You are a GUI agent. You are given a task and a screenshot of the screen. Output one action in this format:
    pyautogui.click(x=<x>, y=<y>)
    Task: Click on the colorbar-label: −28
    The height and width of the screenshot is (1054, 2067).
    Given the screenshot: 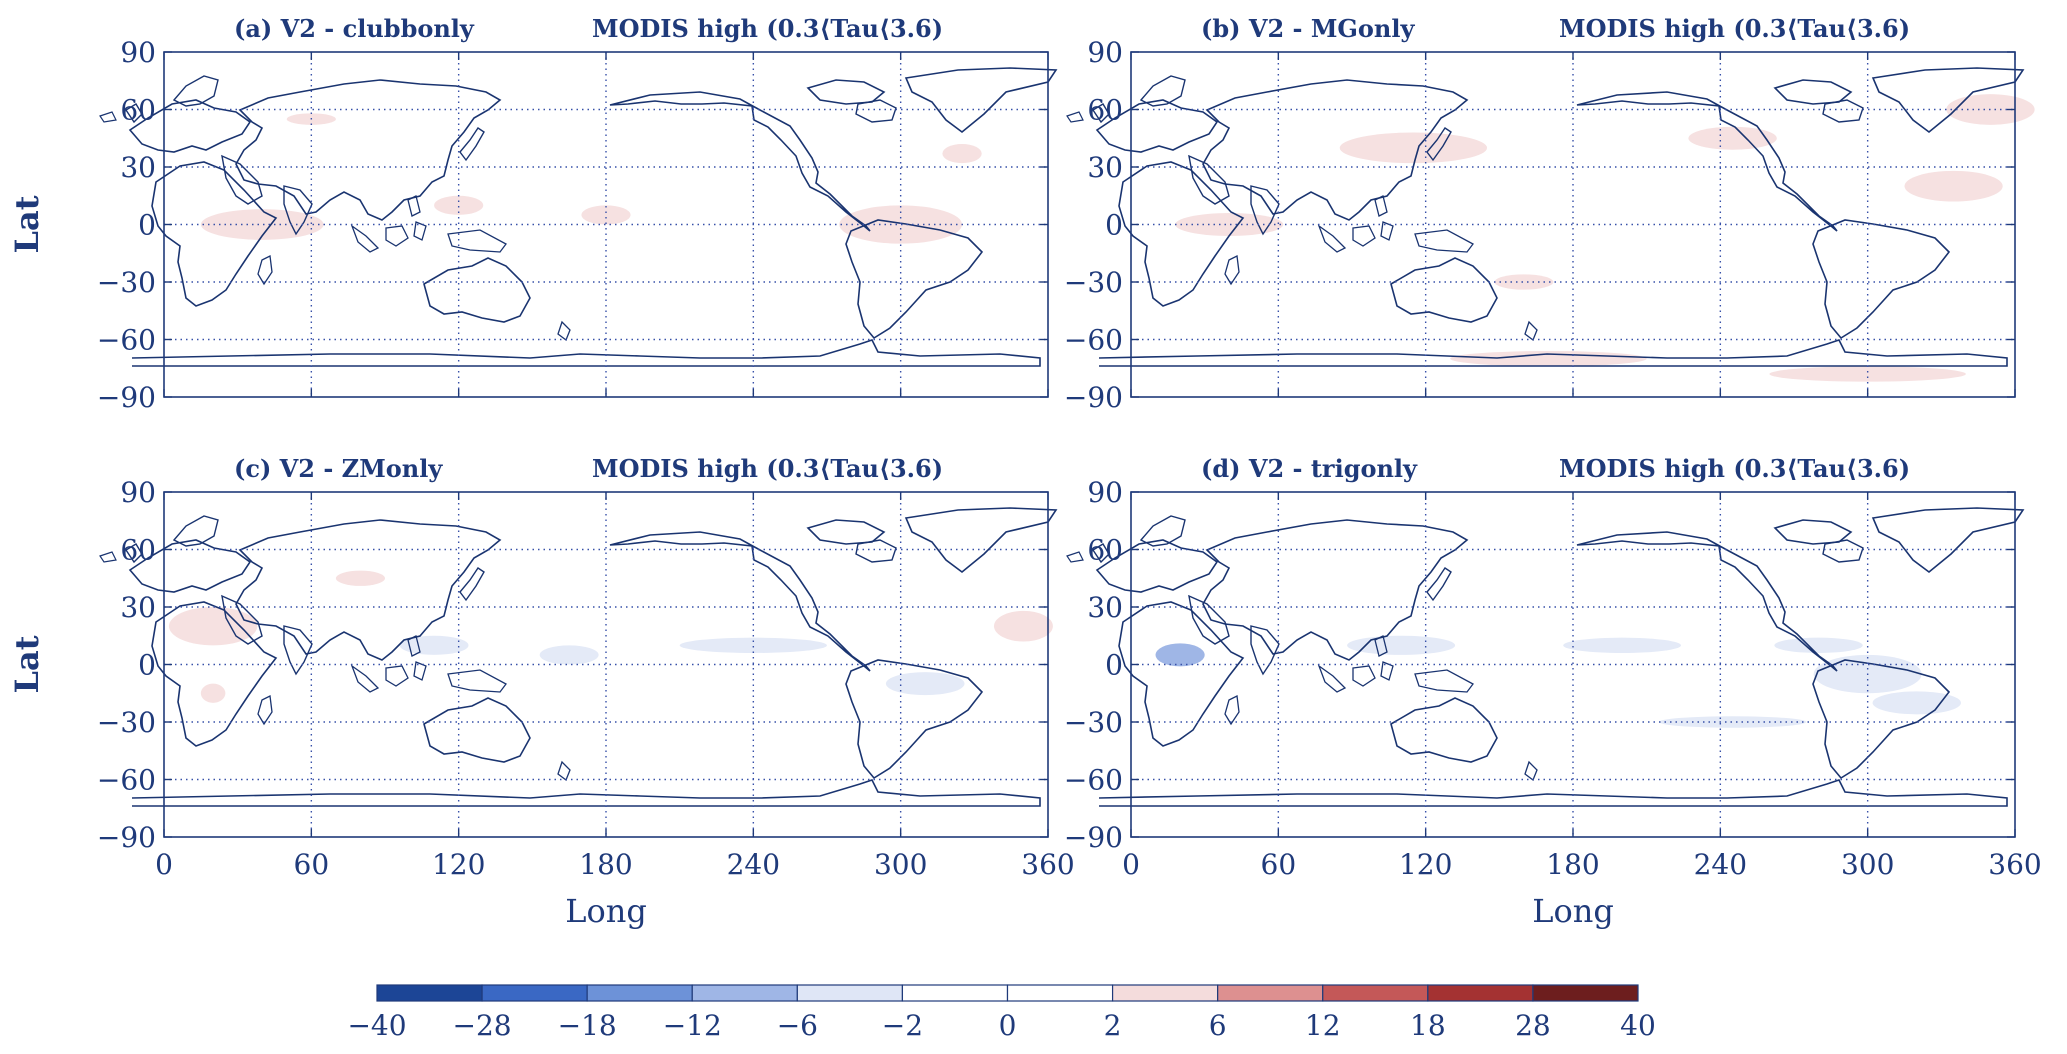 What is the action you would take?
    pyautogui.click(x=482, y=1025)
    